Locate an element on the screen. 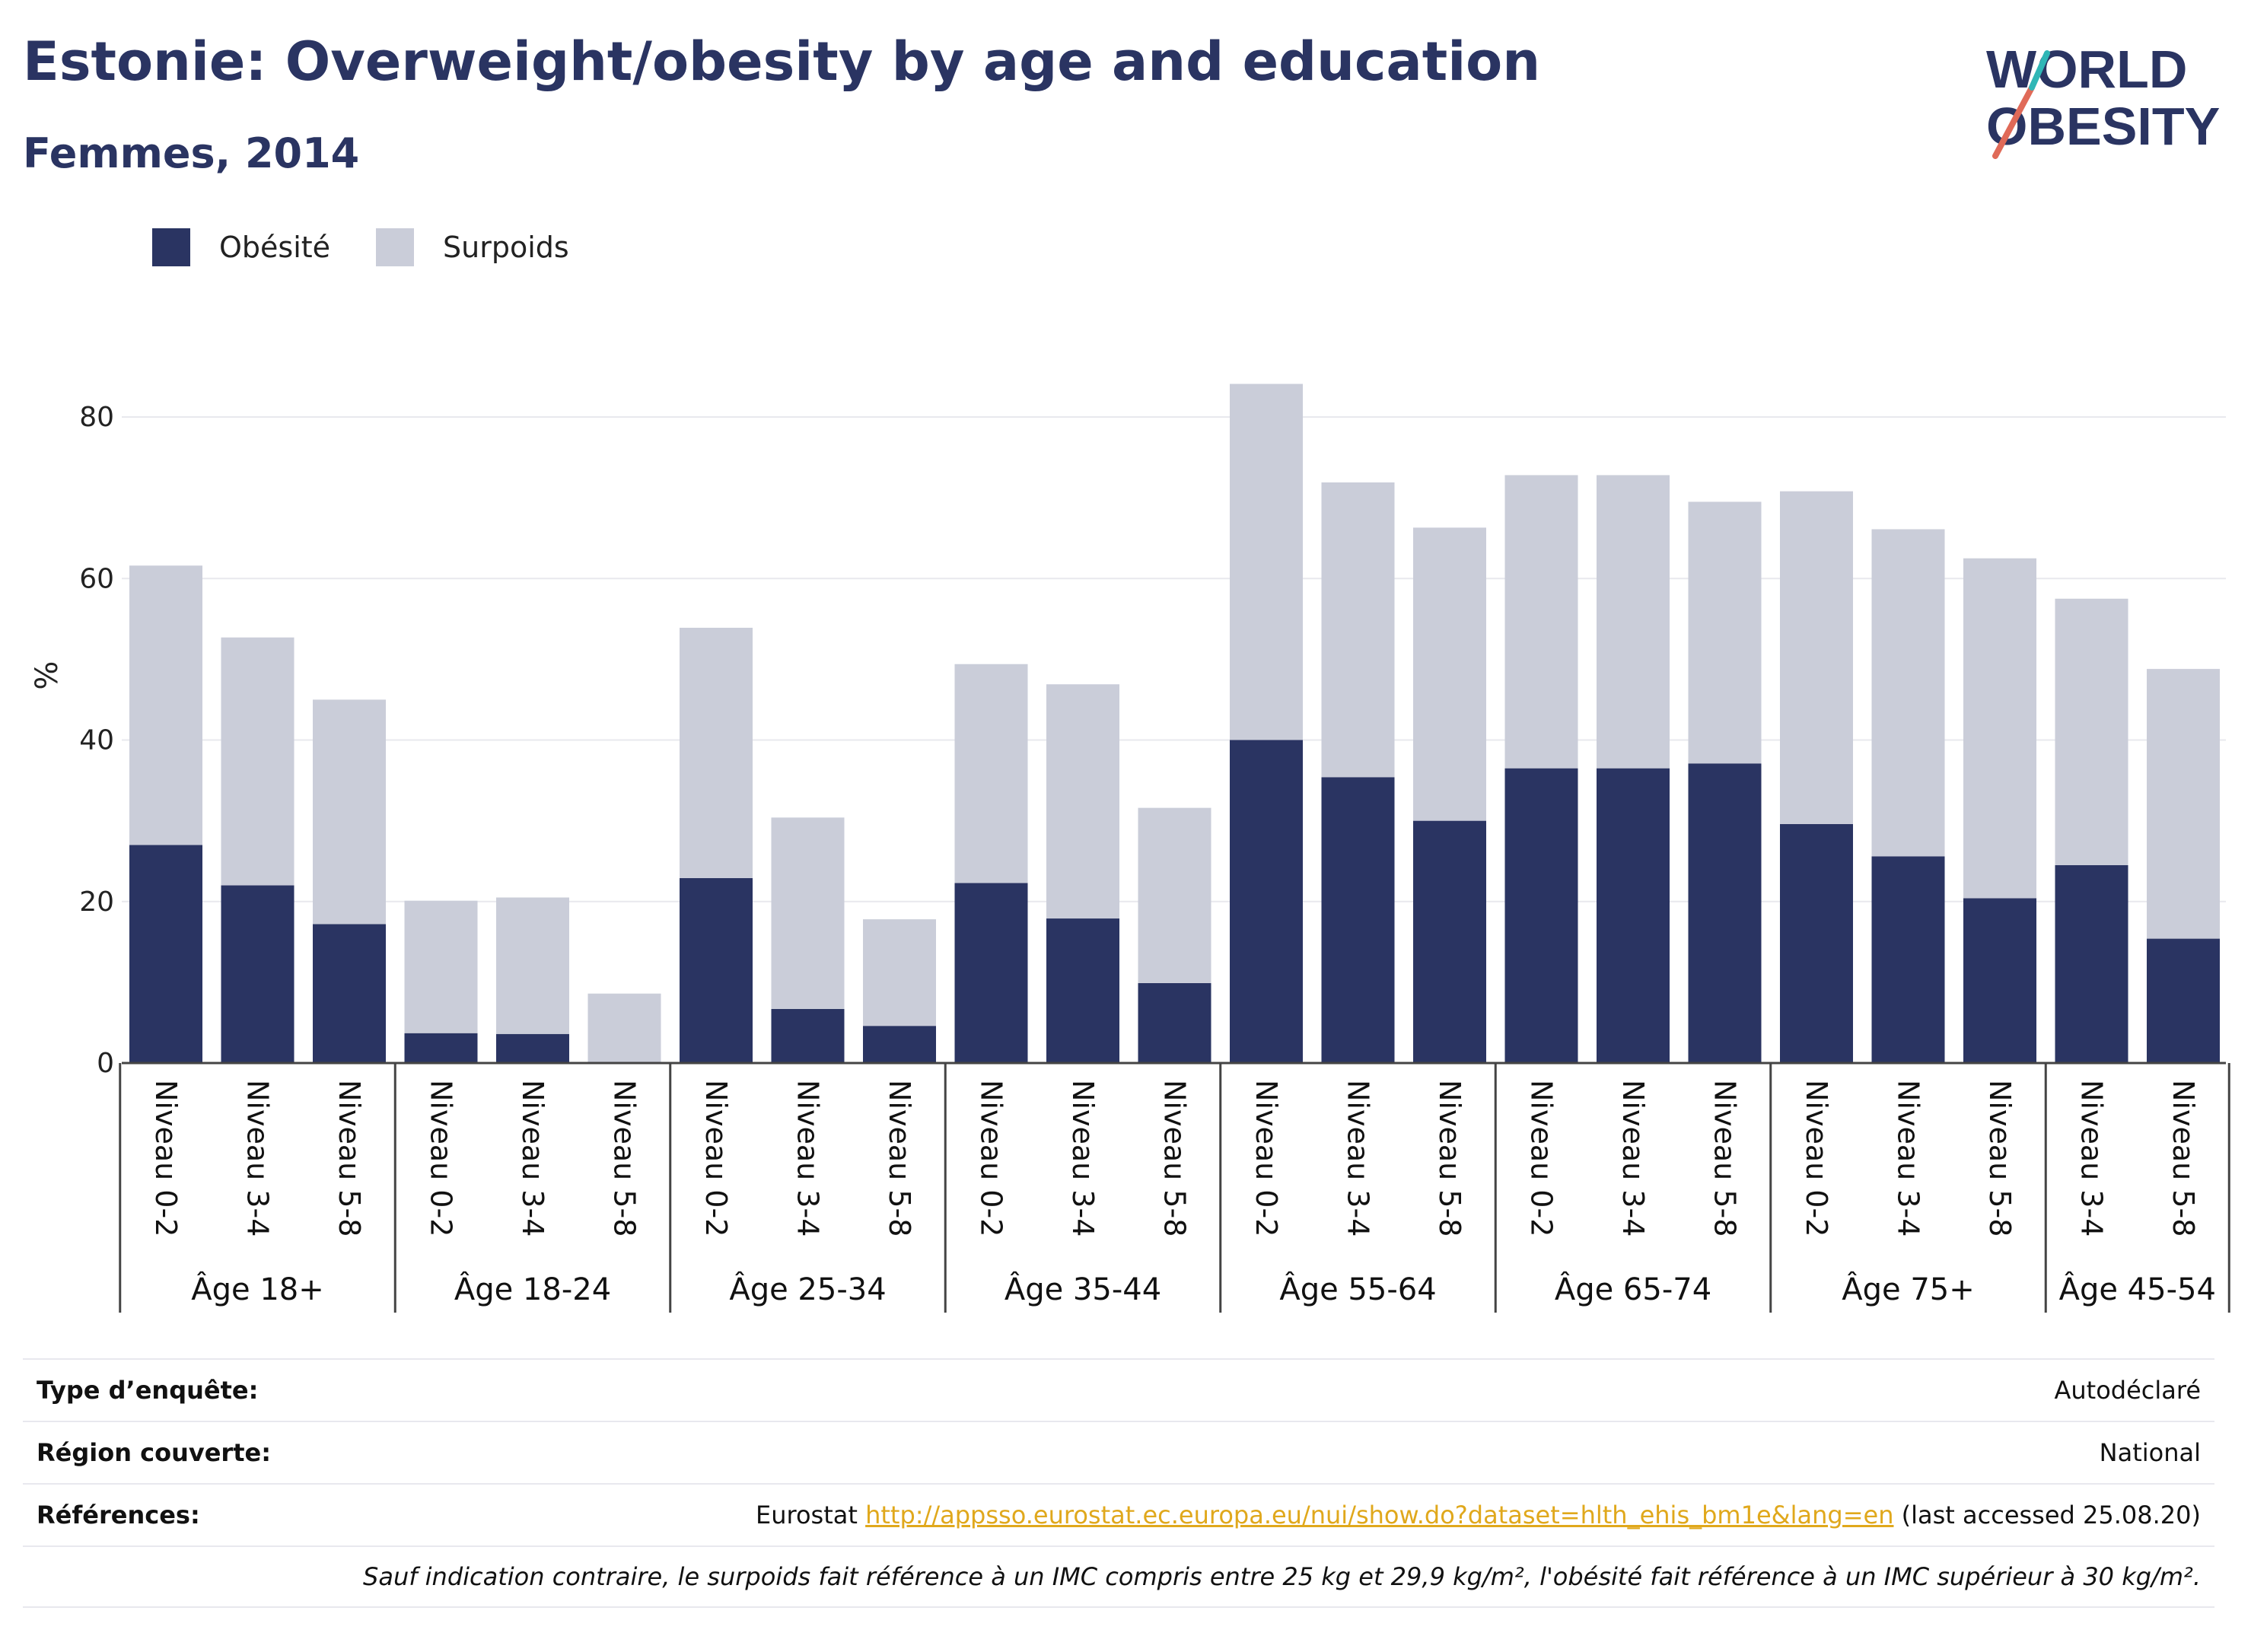 Image resolution: width=2251 pixels, height=1652 pixels. y-tick-label: 0 is located at coordinates (105, 1063).